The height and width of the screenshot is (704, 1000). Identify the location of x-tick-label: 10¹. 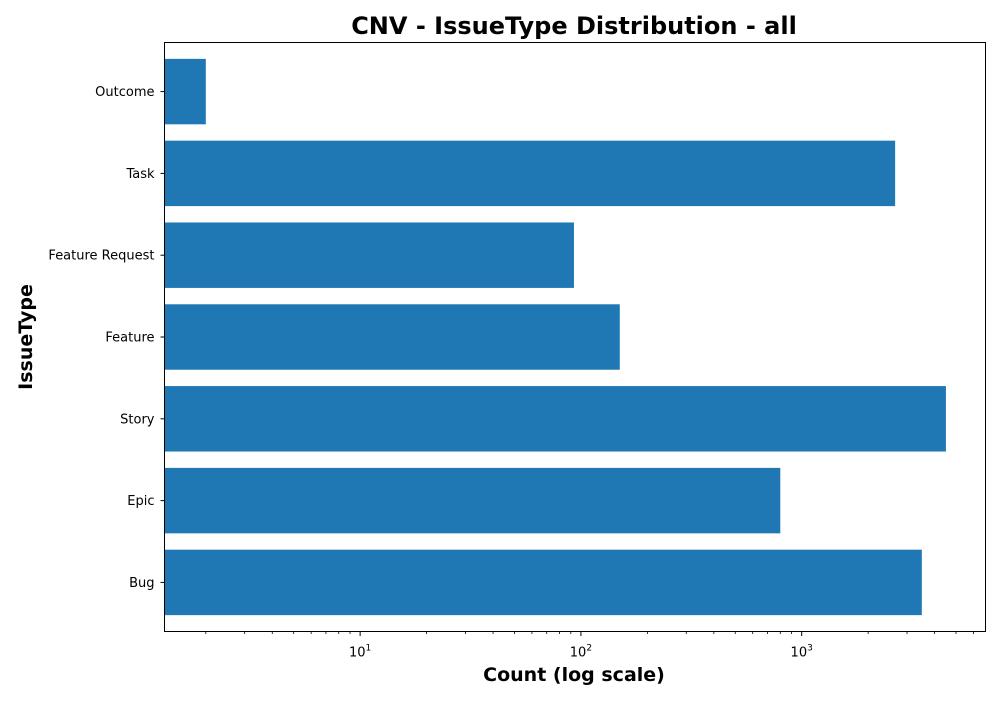
(360, 652).